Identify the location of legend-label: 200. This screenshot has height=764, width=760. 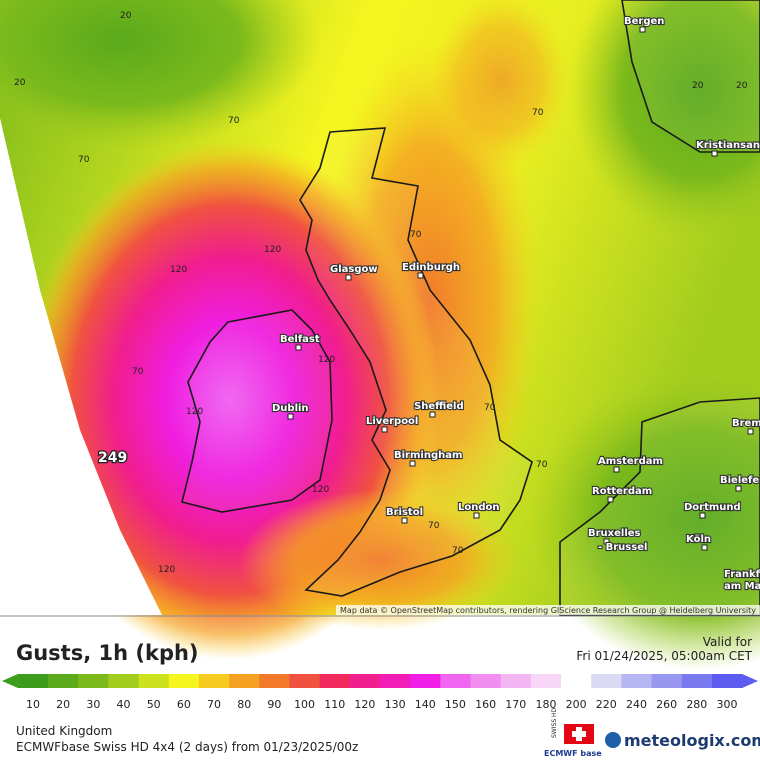
(576, 704).